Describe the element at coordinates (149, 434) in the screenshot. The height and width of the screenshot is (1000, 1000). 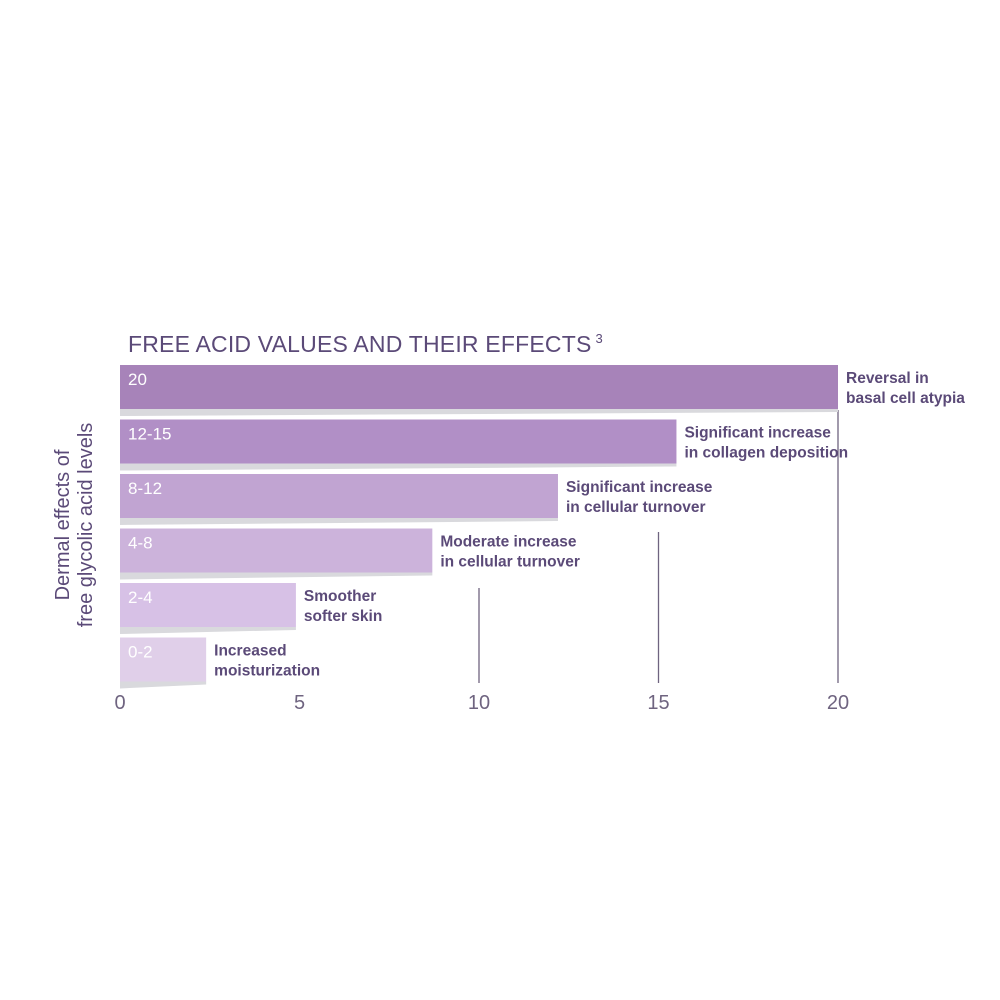
I see `bar-category-label: 12-15` at that location.